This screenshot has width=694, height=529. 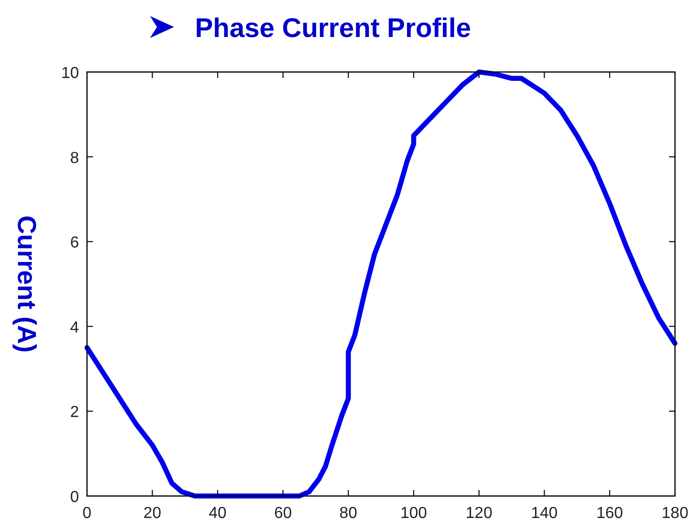 What do you see at coordinates (479, 513) in the screenshot?
I see `x-tick-label: 120` at bounding box center [479, 513].